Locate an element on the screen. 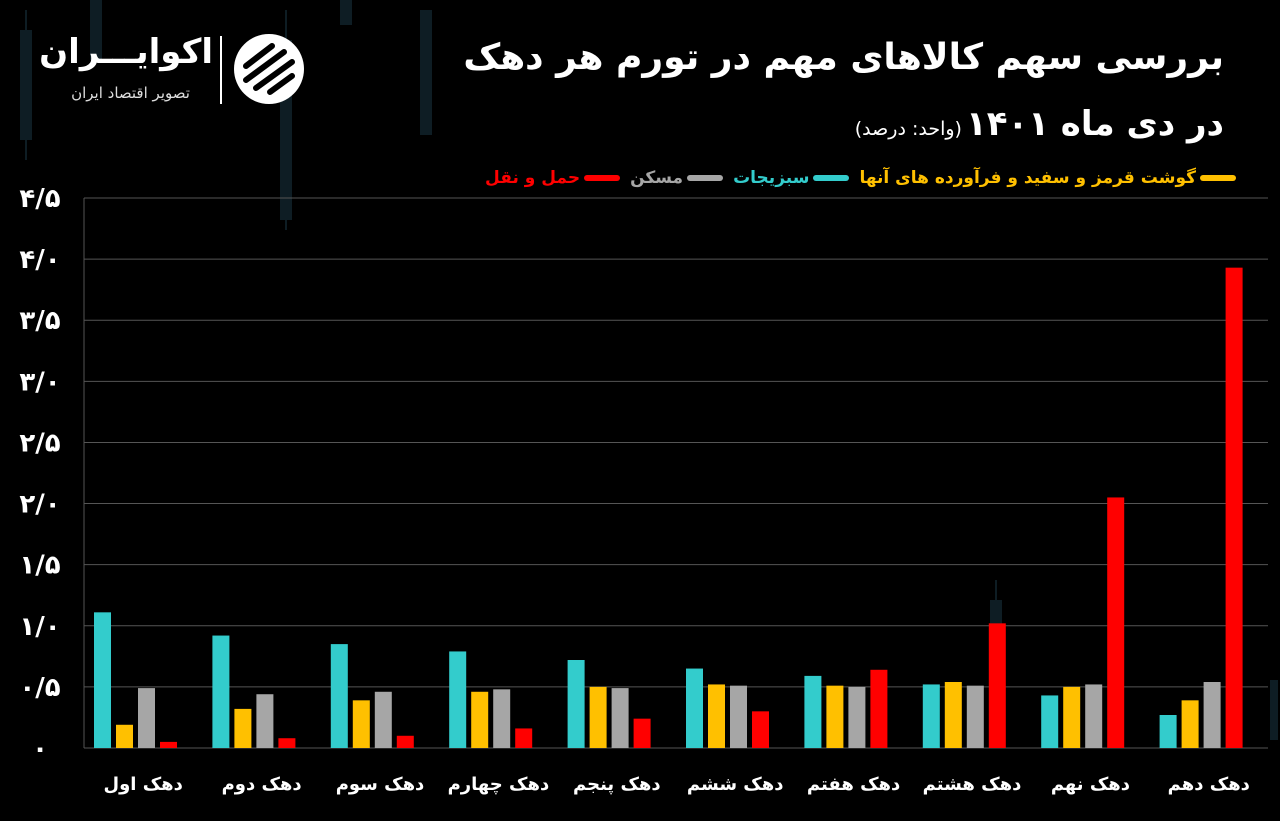 Image resolution: width=1280 pixels, height=821 pixels. x-tick-label: دهک پنجم is located at coordinates (617, 784).